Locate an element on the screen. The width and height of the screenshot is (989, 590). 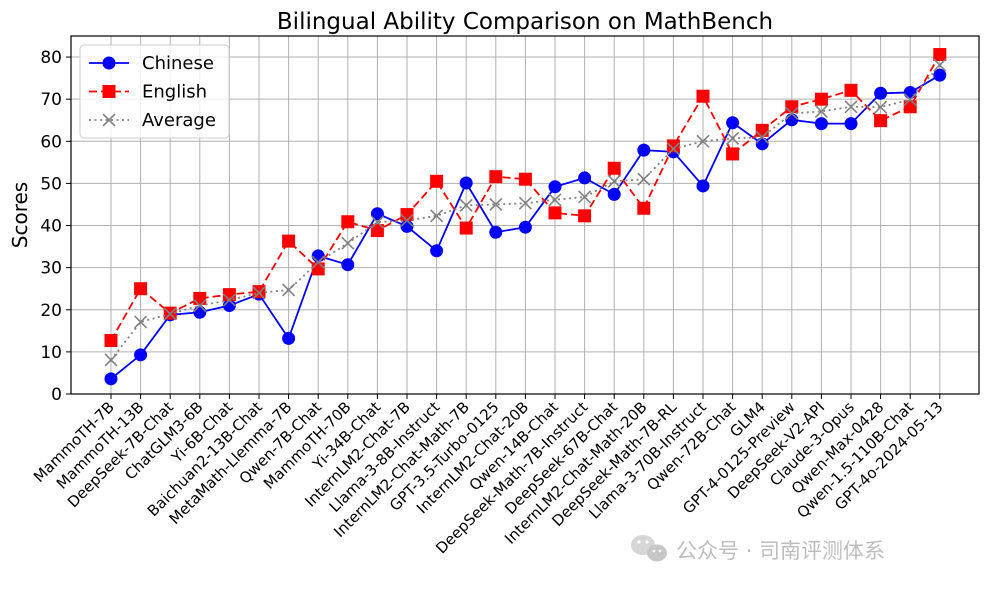
y-tick-label: 40 is located at coordinates (51, 227).